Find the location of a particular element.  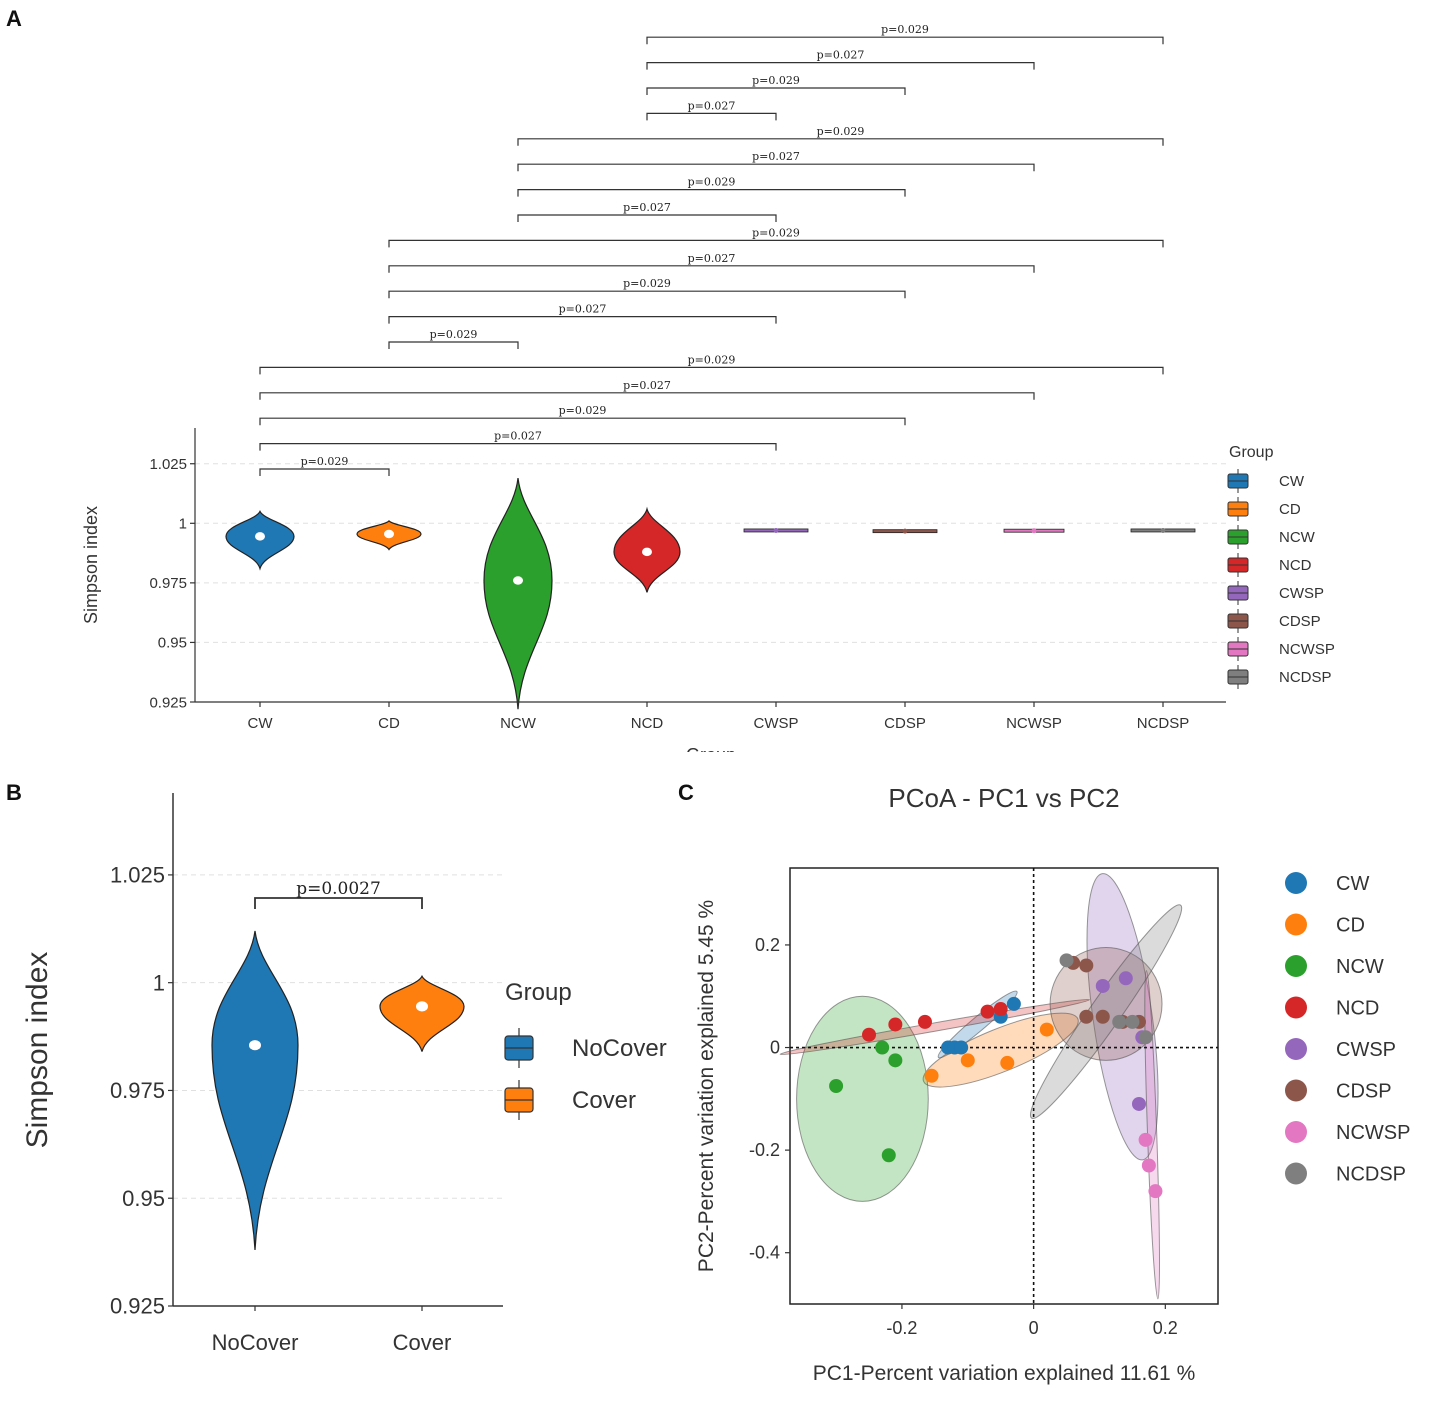

a-bracket-ncd-ncwsp is located at coordinates (840, 66).